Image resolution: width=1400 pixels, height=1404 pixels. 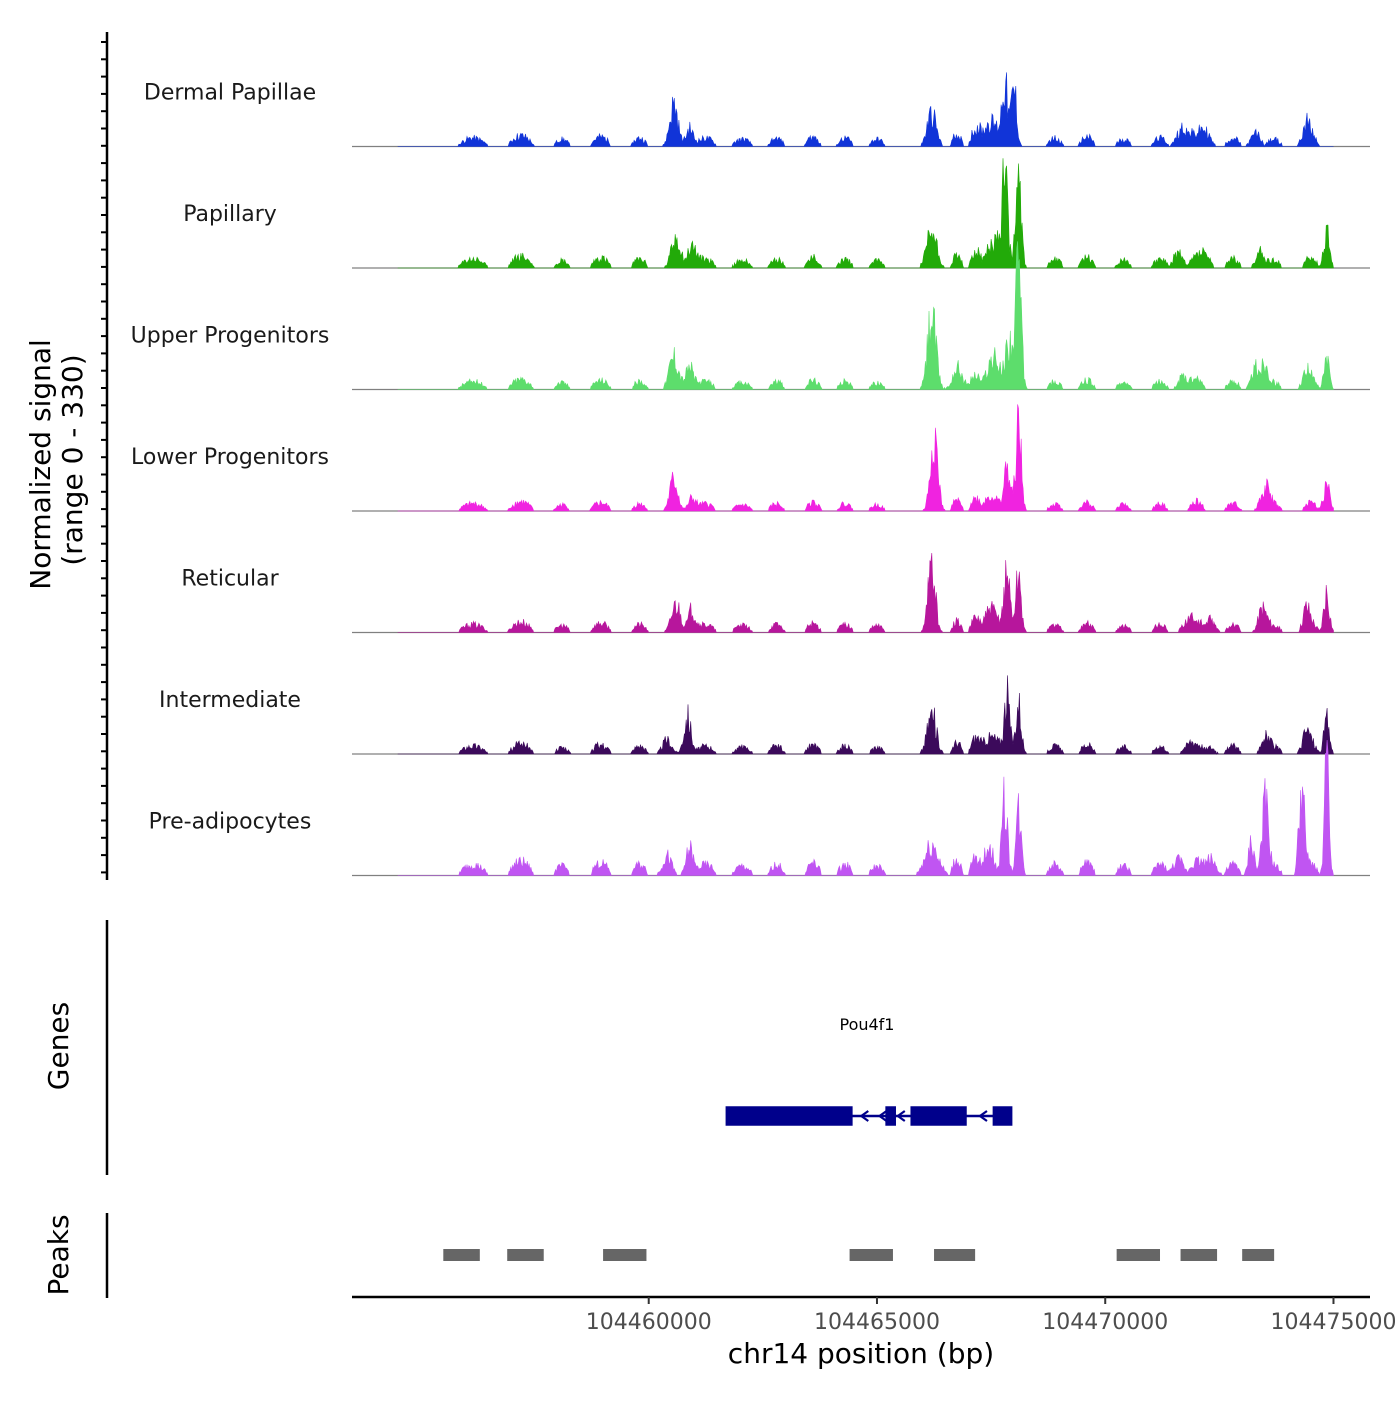 I want to click on x-axis-tick-label: 104460000, so click(x=649, y=1322).